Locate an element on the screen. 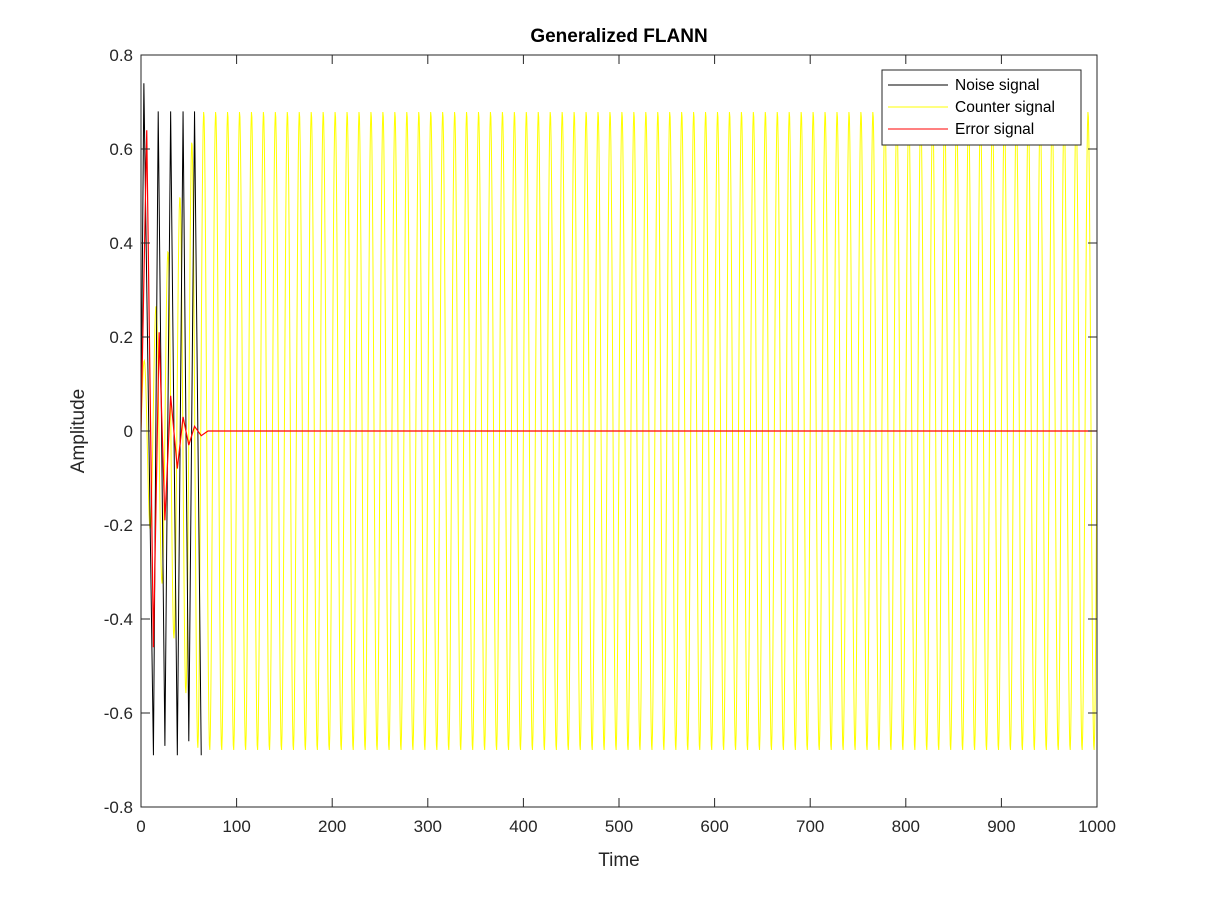 The height and width of the screenshot is (897, 1216). x-tick-label: 300 is located at coordinates (428, 826).